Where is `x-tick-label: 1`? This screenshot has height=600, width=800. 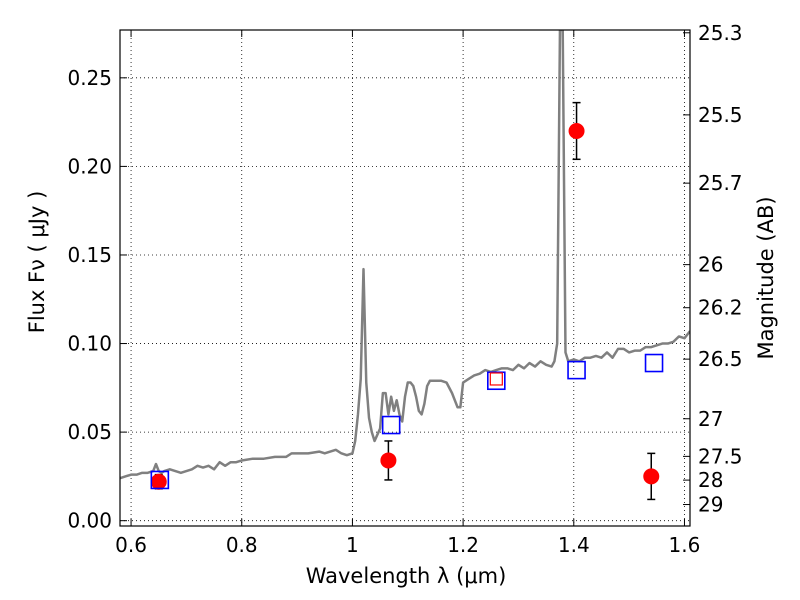 x-tick-label: 1 is located at coordinates (352, 545).